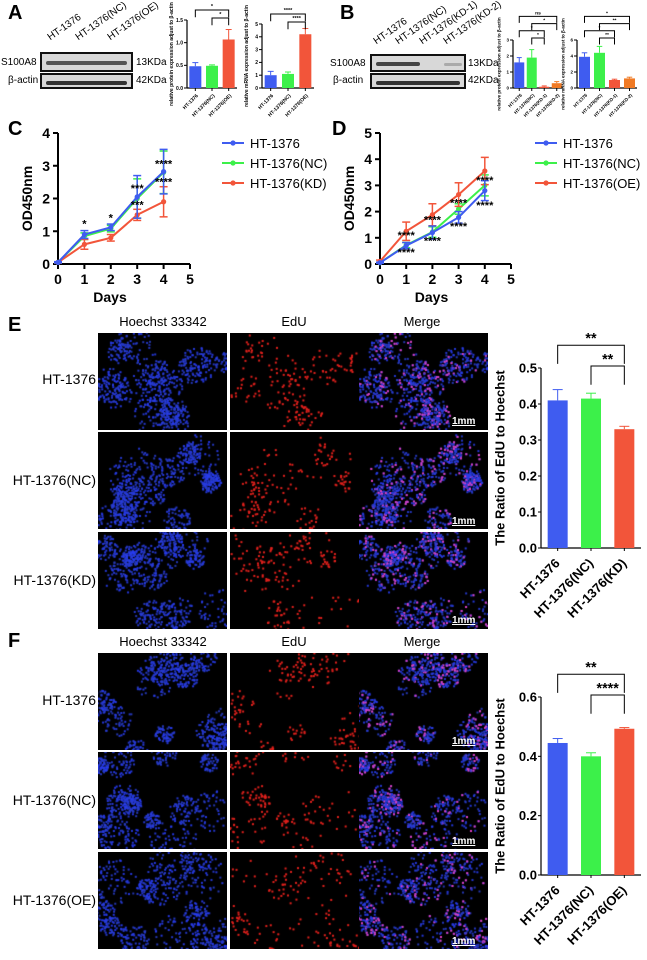  Describe the element at coordinates (601, 183) in the screenshot. I see `legend-label: HT-1376(OE)` at that location.